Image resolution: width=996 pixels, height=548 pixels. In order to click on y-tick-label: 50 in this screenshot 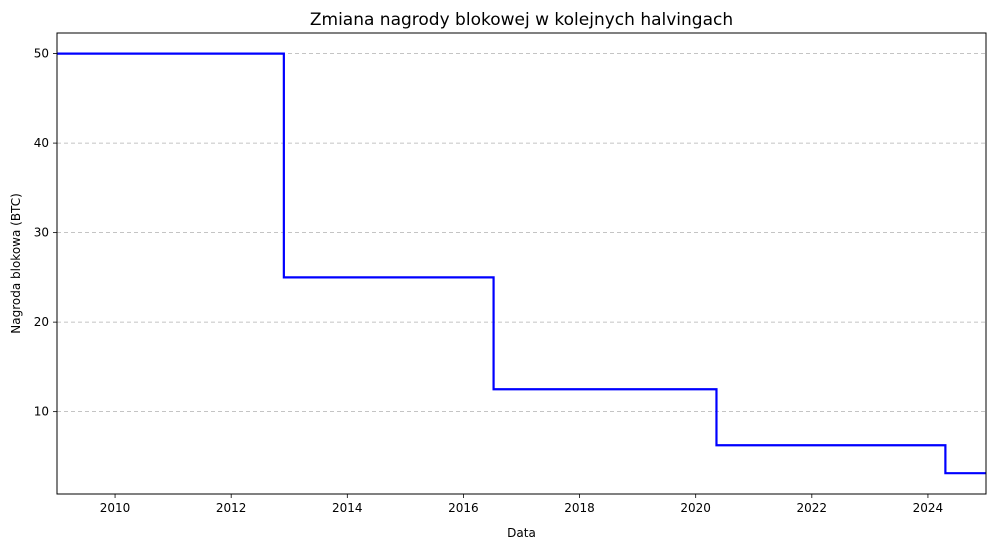, I will do `click(41, 54)`.